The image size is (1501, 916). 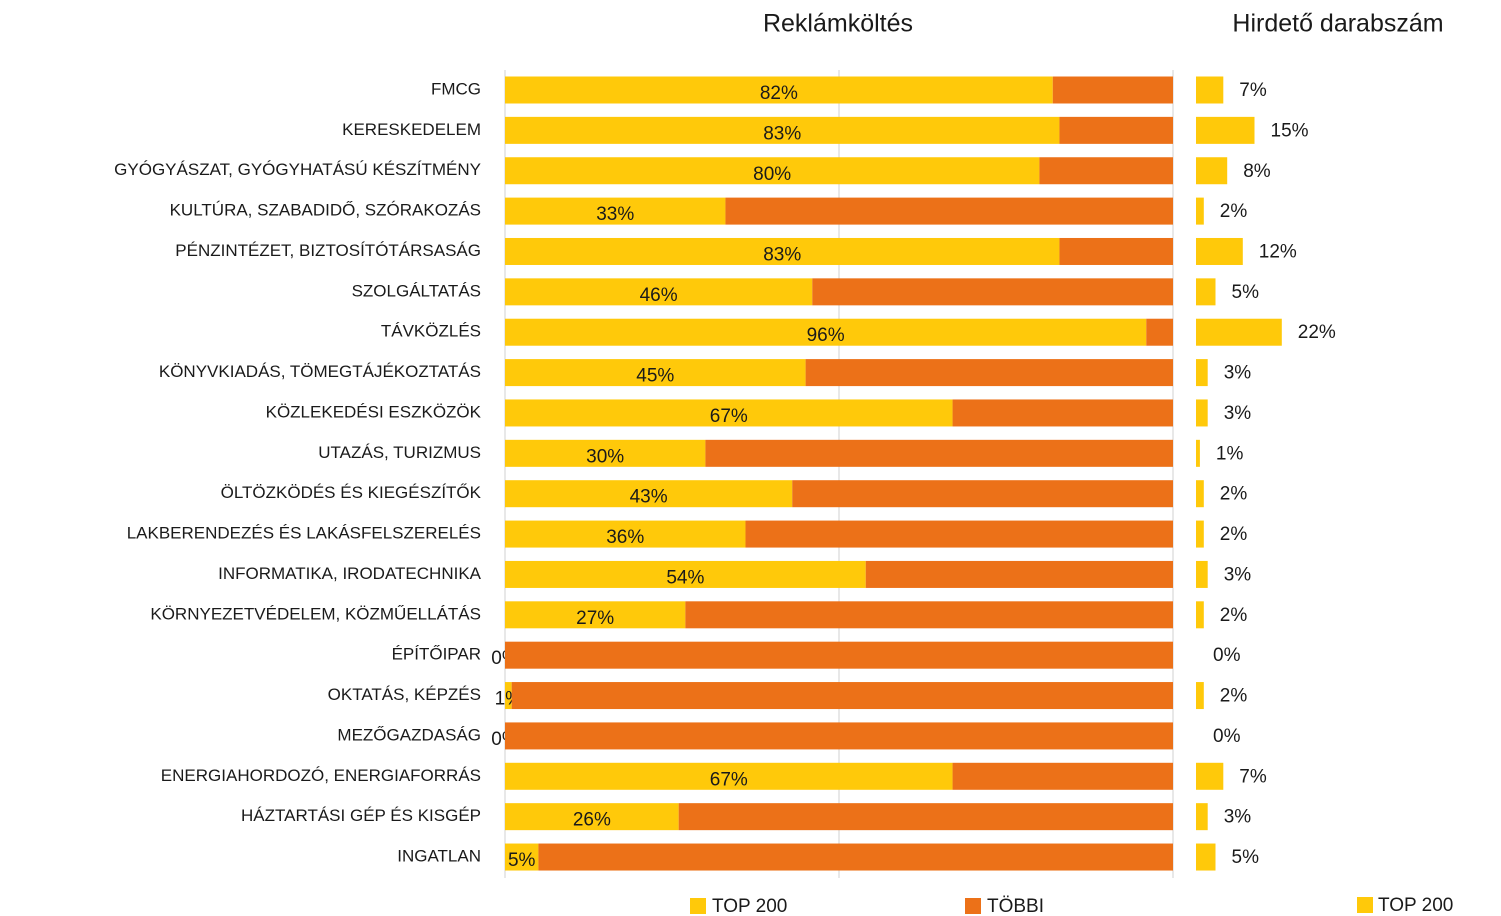 I want to click on data-label: 43%, so click(x=649, y=497).